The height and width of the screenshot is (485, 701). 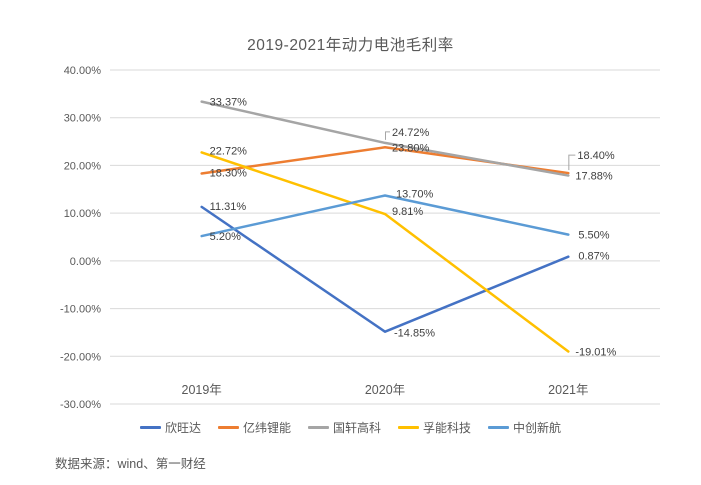 I want to click on series-line-xinwangda, so click(x=385, y=269).